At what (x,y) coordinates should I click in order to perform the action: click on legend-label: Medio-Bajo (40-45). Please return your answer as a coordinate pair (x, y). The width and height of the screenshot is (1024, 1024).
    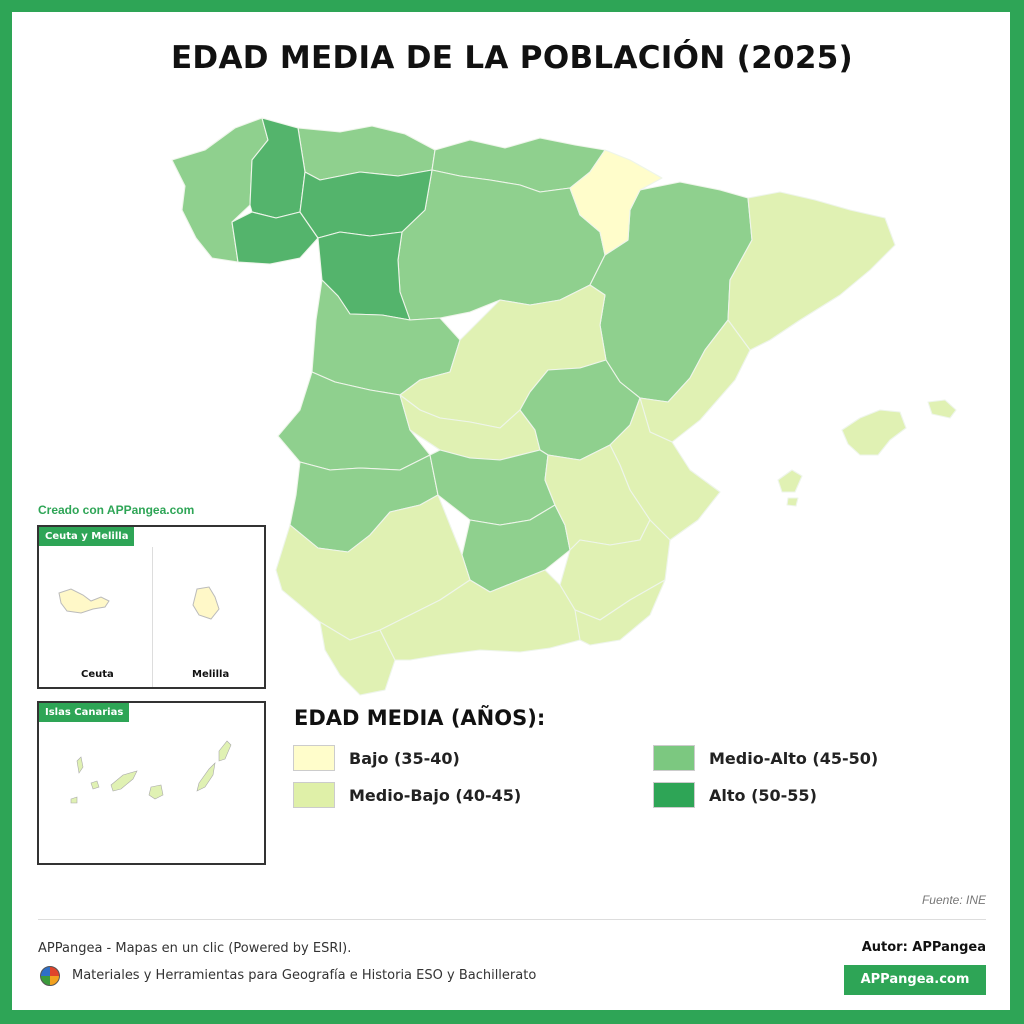
    Looking at the image, I should click on (435, 795).